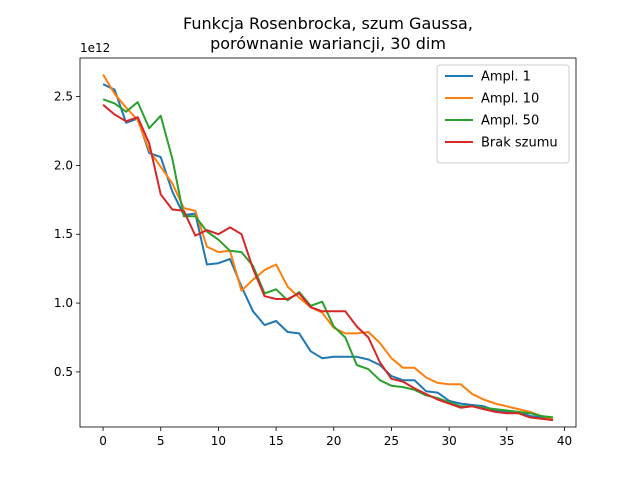  I want to click on legend: Ampl. 1 Ampl. 10 Ampl. 50 Brak szumu, so click(503, 114).